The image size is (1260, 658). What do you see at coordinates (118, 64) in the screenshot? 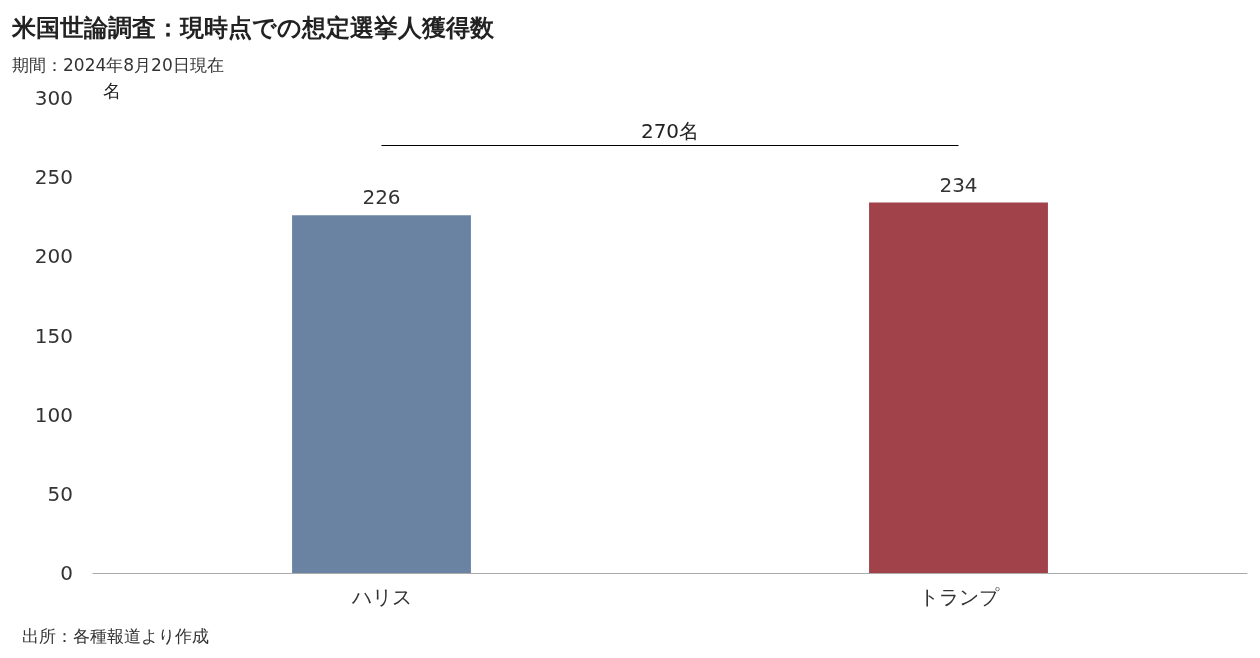
I see `chart-subtitle: 期間：2024年8月20日現在` at bounding box center [118, 64].